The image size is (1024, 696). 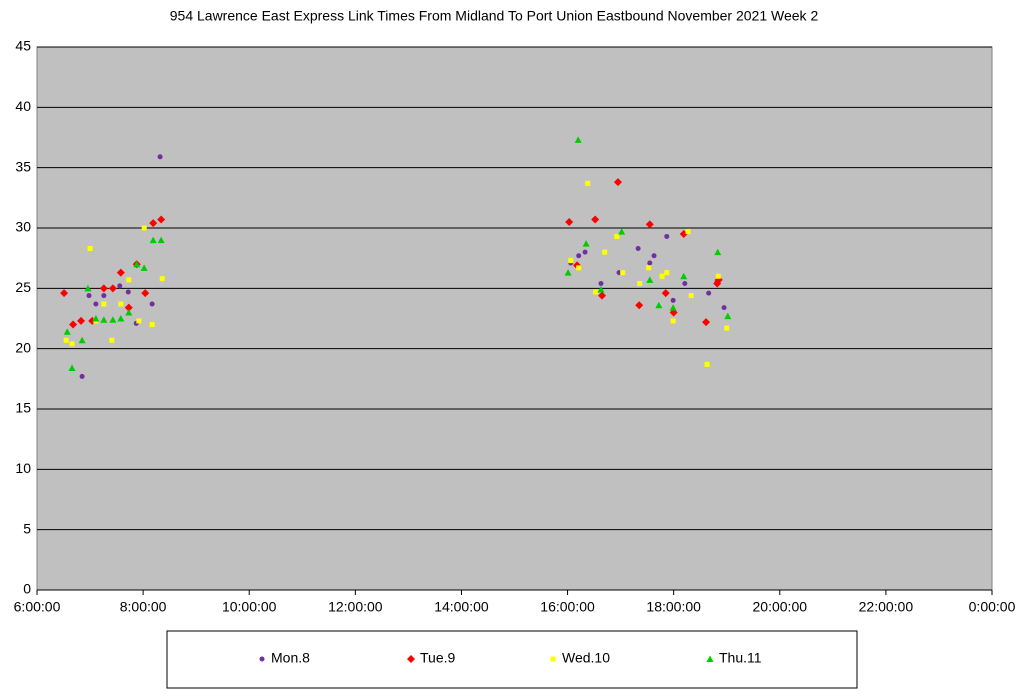 I want to click on x-tick-label: 0:00:00, so click(x=992, y=607).